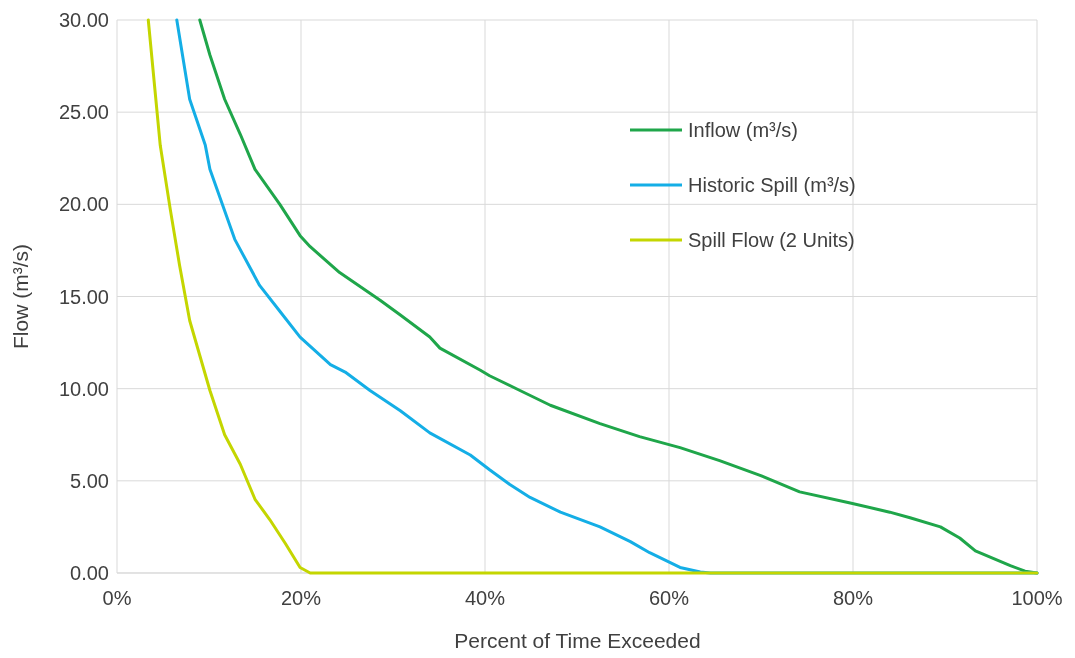  Describe the element at coordinates (771, 240) in the screenshot. I see `legend-label: Spill Flow (2 Units)` at that location.